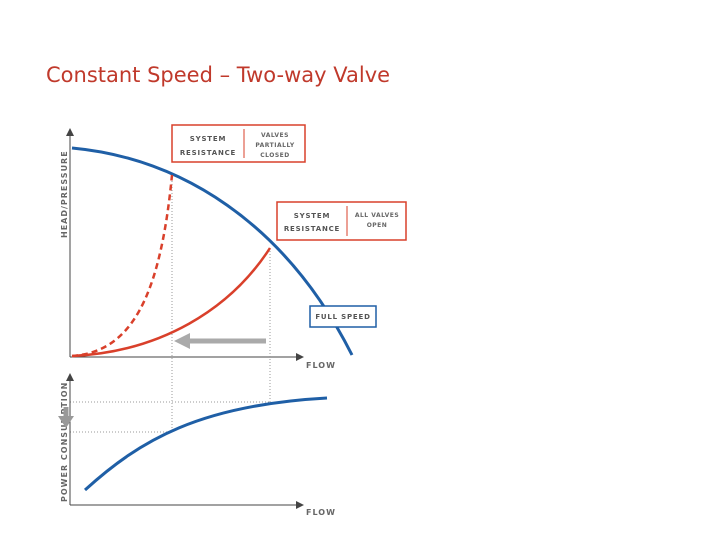 The image size is (720, 540). I want to click on axis-label: POWER CONSUMPTION, so click(64, 442).